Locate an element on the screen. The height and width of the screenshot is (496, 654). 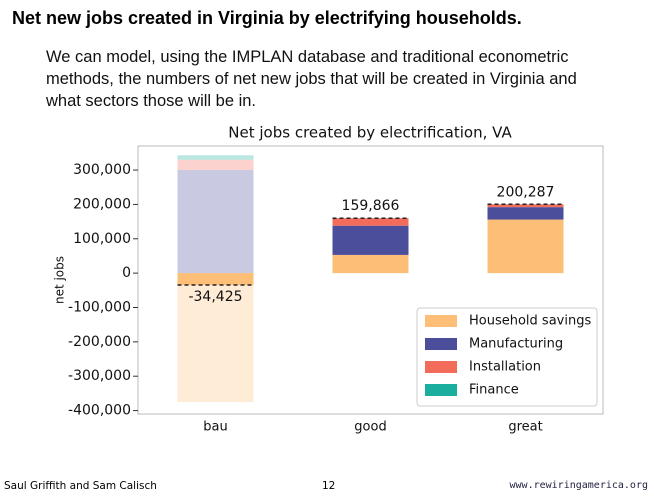
y-tick-label: -300,000 is located at coordinates (99, 376).